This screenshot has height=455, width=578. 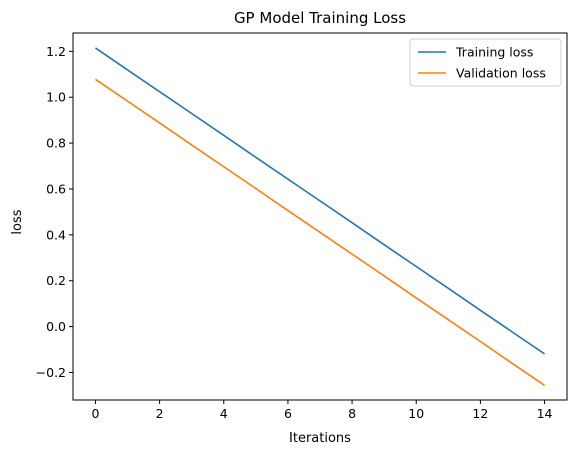 What do you see at coordinates (501, 73) in the screenshot?
I see `legend-label: Validation loss` at bounding box center [501, 73].